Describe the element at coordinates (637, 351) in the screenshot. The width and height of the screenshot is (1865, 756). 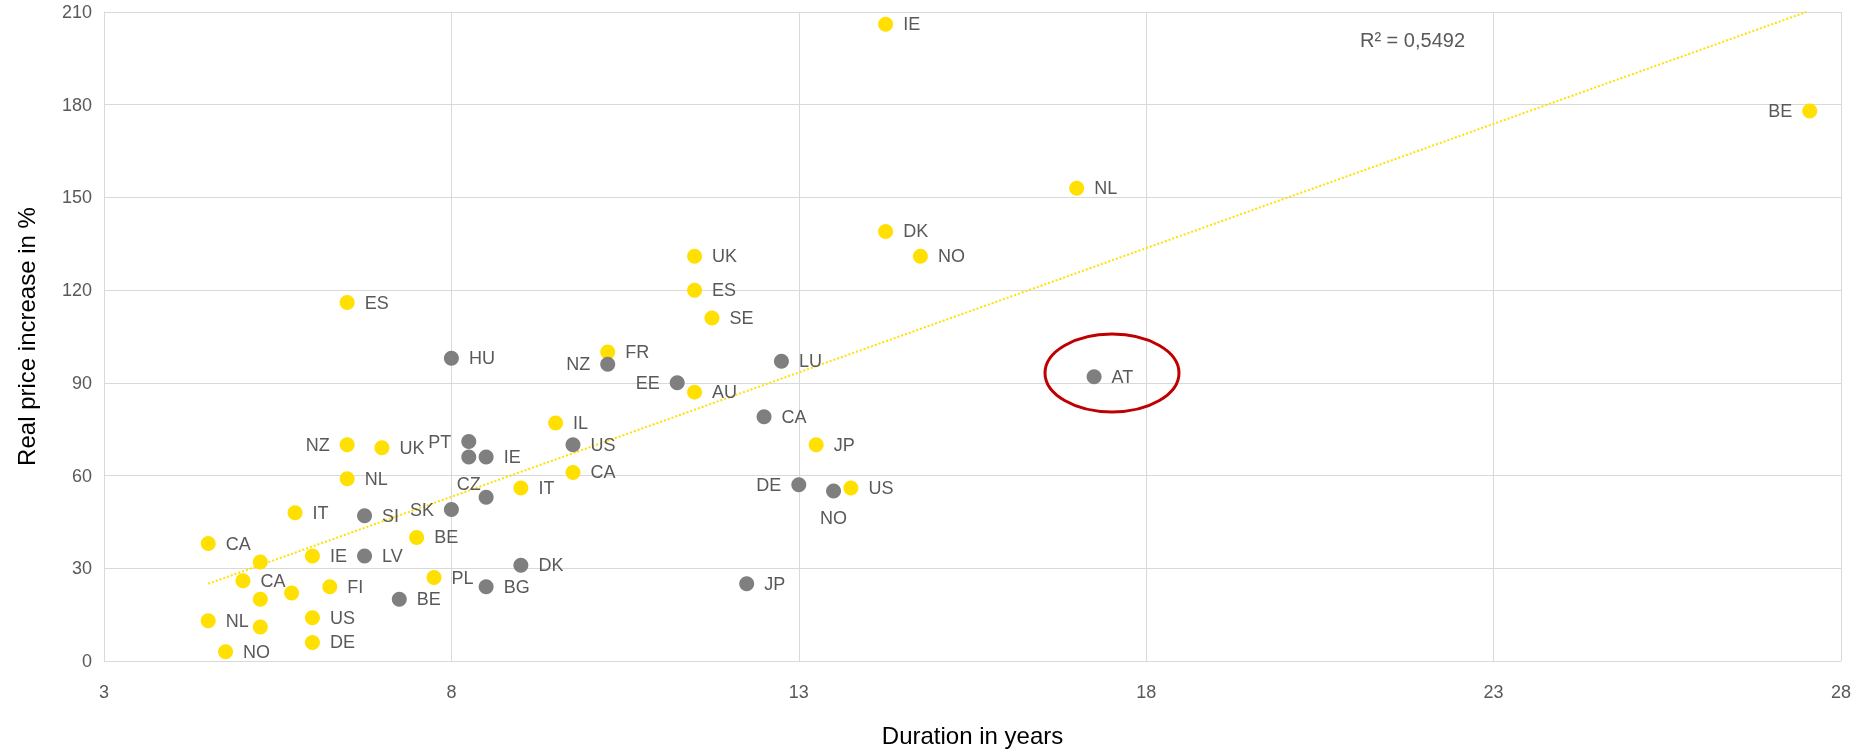
I see `data-label: FR` at that location.